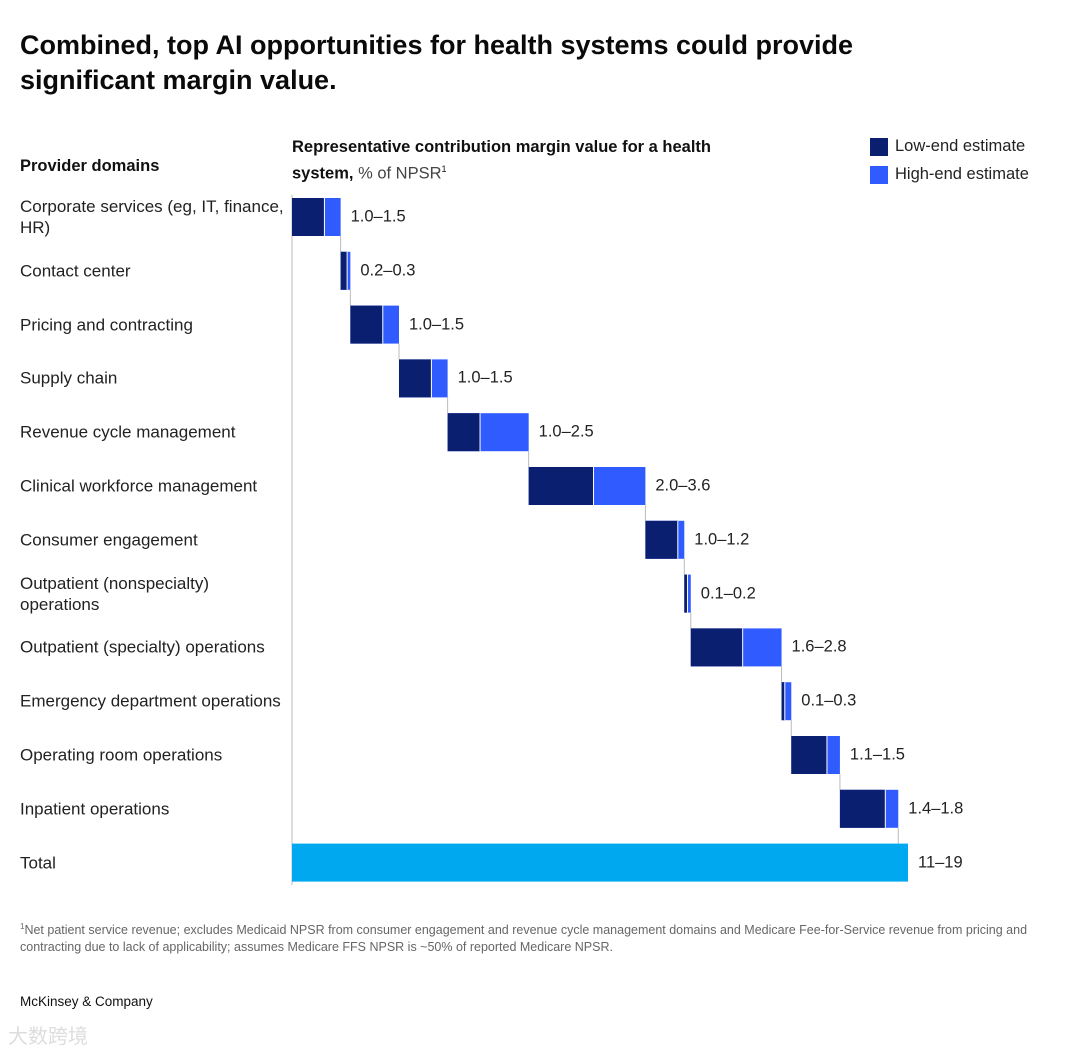  What do you see at coordinates (139, 486) in the screenshot?
I see `row-label: Clinical workforce management` at bounding box center [139, 486].